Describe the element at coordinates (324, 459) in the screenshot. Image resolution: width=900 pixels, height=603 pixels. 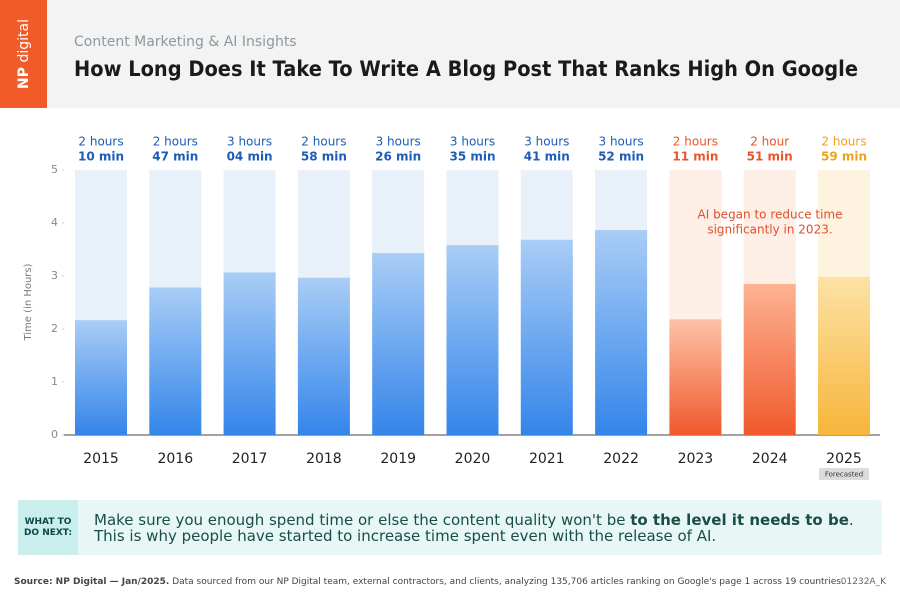
I see `x-tick-label: 2018` at that location.